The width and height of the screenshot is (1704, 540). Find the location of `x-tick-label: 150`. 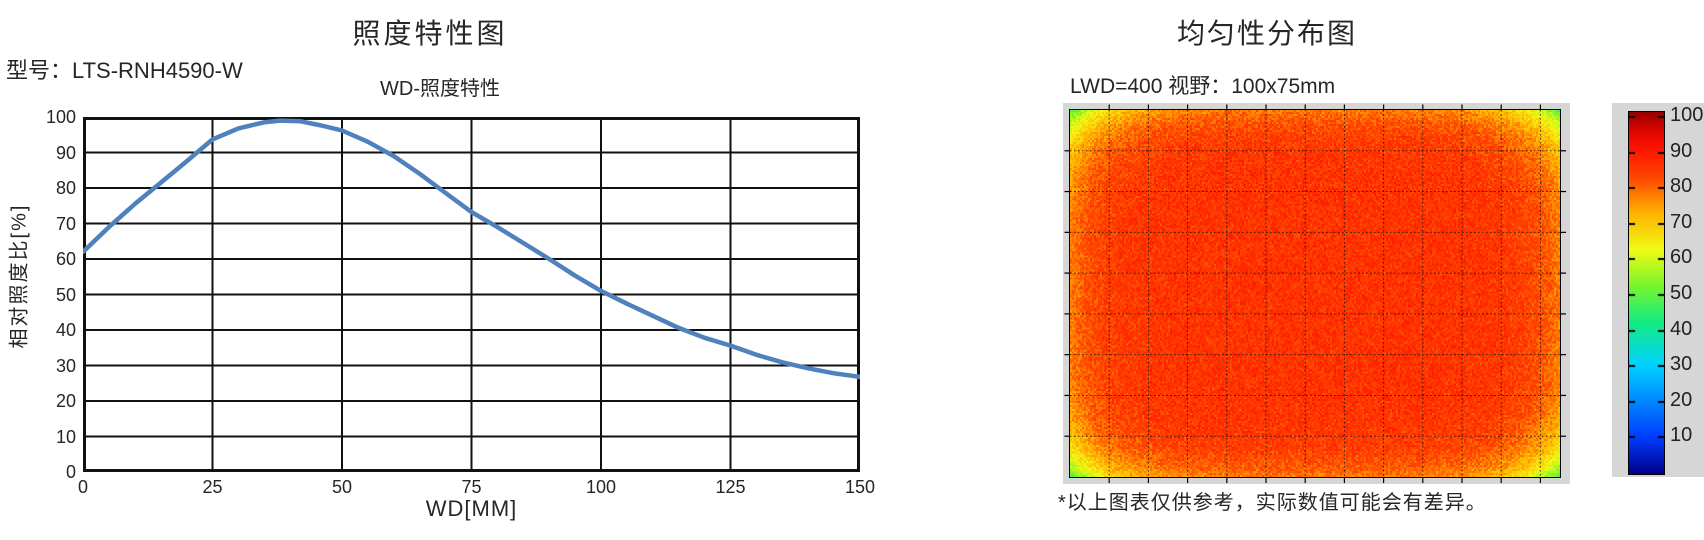

x-tick-label: 150 is located at coordinates (860, 487).